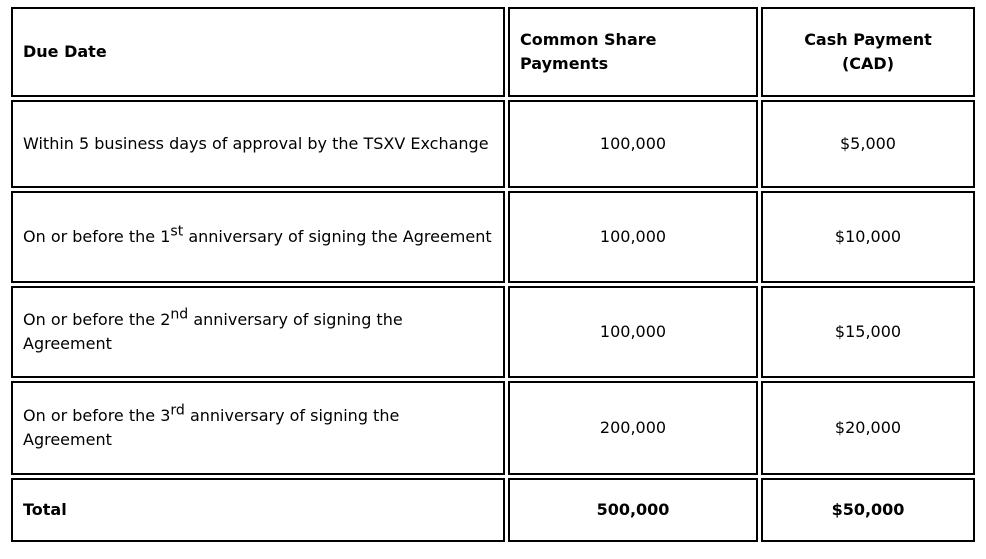 This screenshot has width=986, height=559. I want to click on header-common-share-line1: Common Share, so click(588, 39).